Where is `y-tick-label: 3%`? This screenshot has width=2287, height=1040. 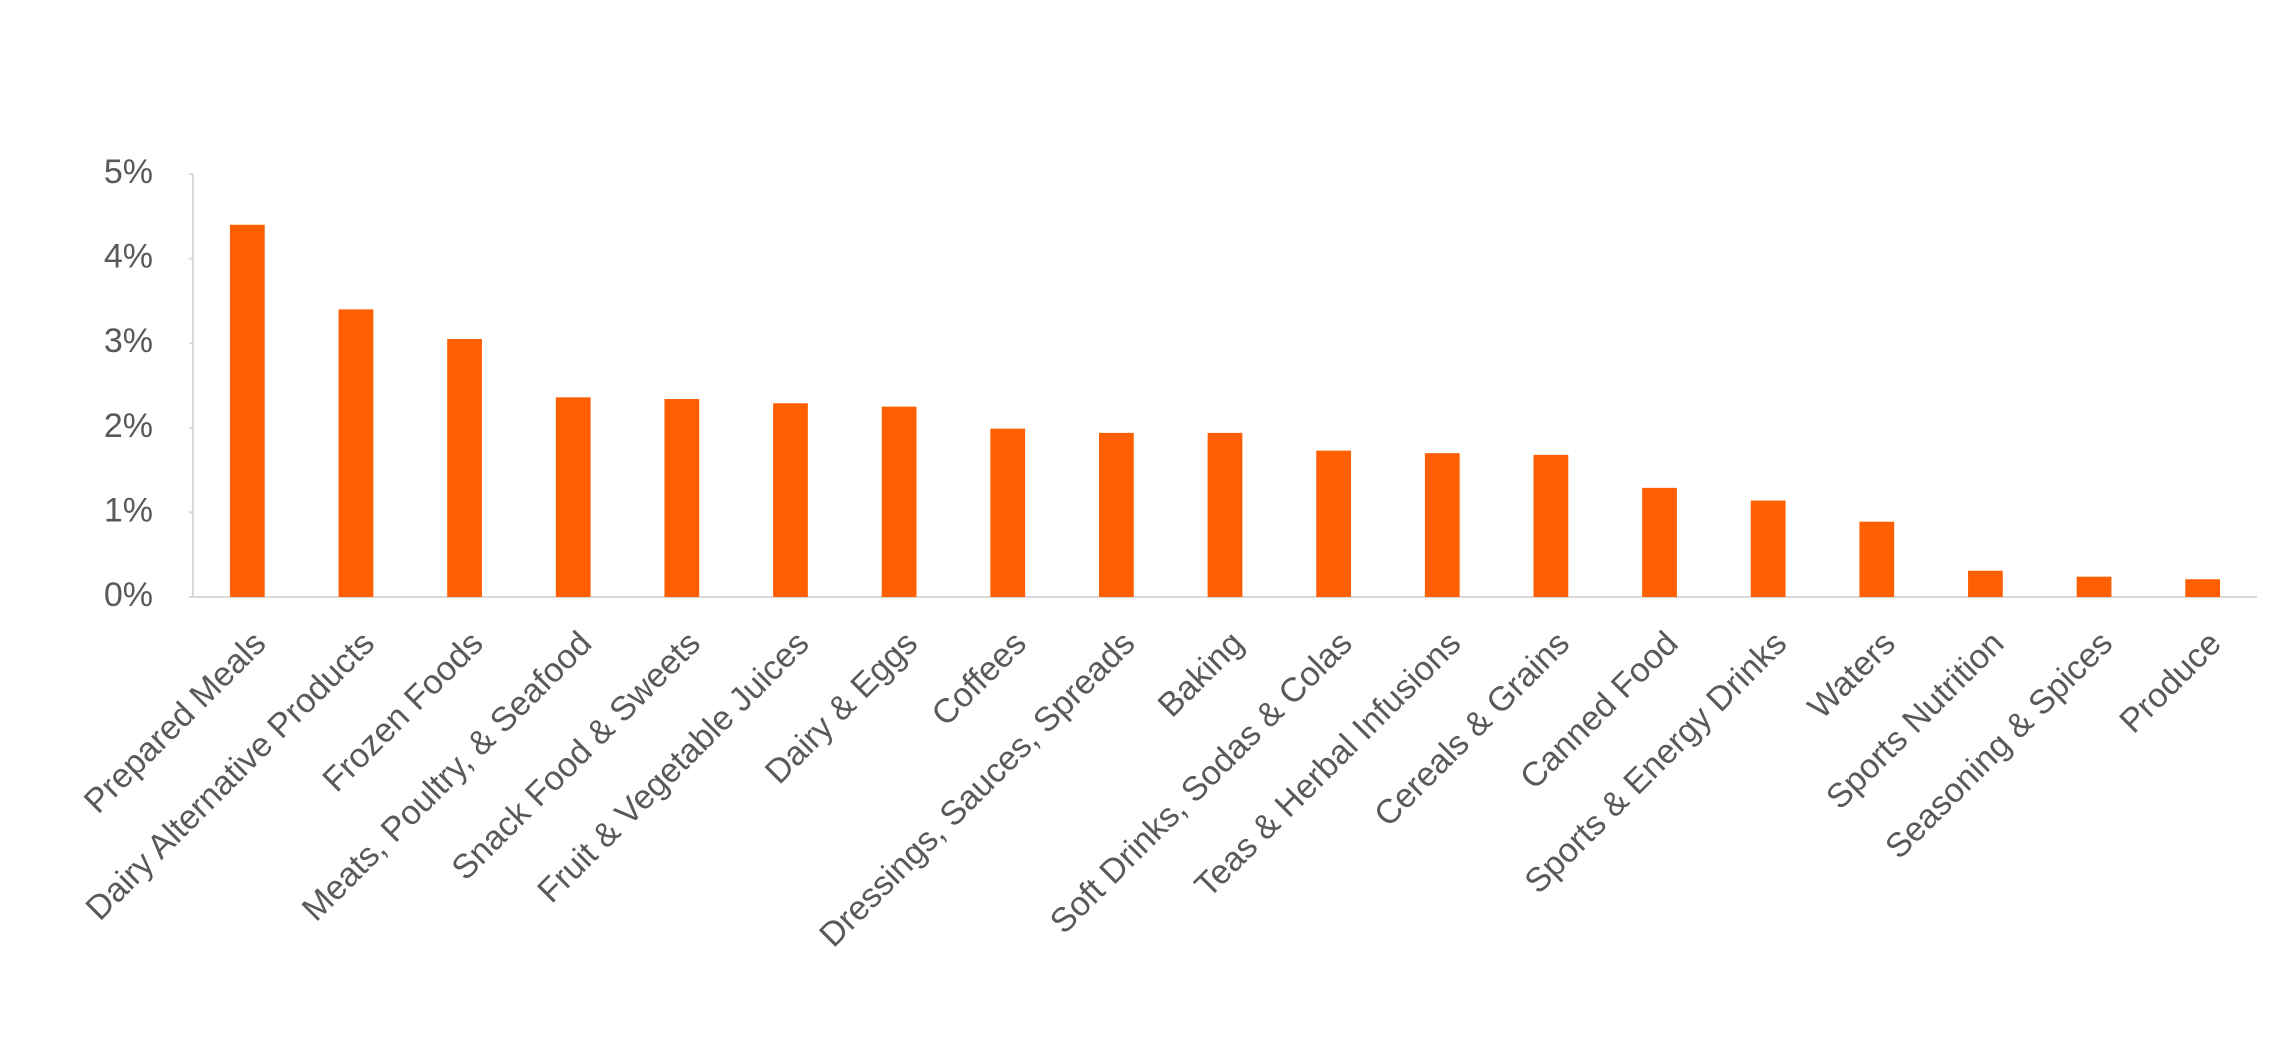 y-tick-label: 3% is located at coordinates (128, 341).